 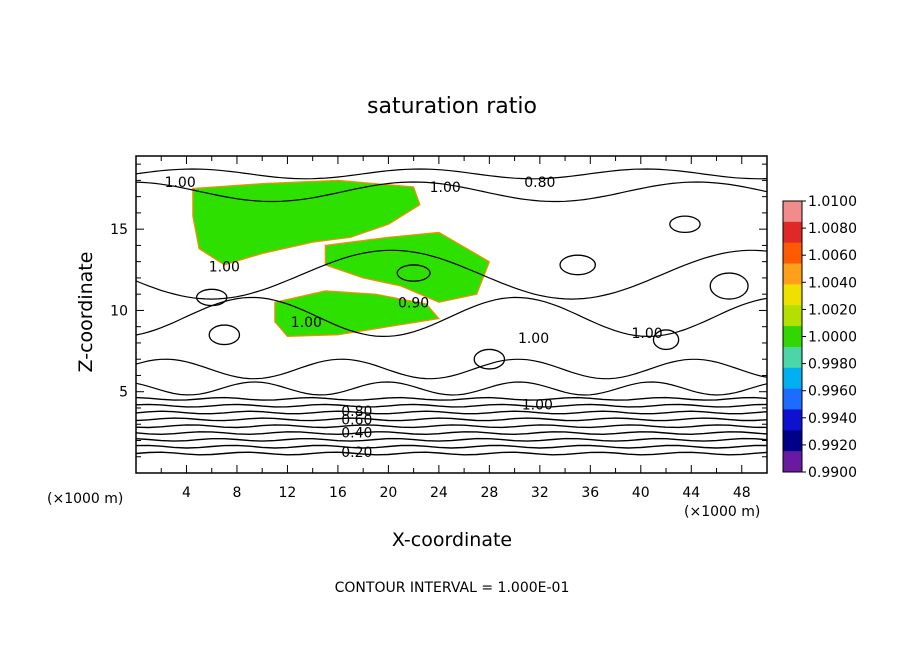 What do you see at coordinates (832, 338) in the screenshot?
I see `colorbar-label: 1.0000` at bounding box center [832, 338].